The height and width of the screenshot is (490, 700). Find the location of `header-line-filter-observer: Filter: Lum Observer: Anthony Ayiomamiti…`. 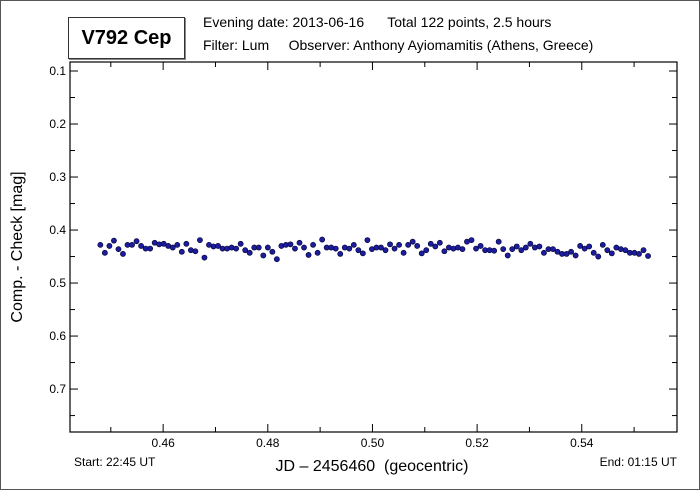

header-line-filter-observer: Filter: Lum Observer: Anthony Ayiomamiti… is located at coordinates (398, 45).